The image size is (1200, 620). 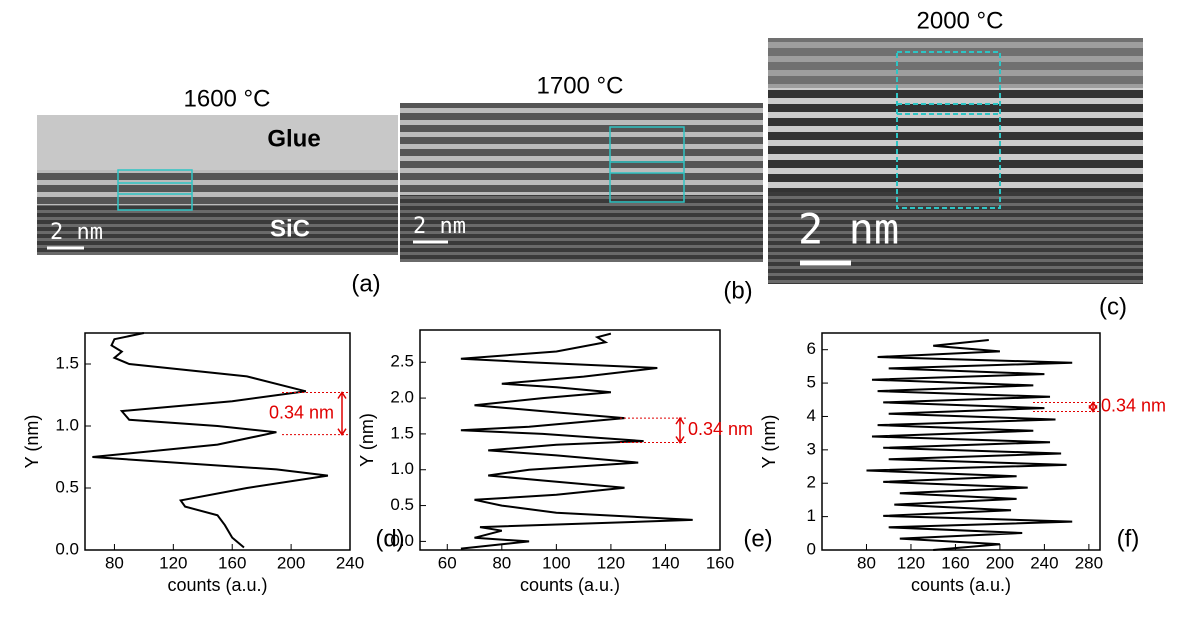 I want to click on image-title: 2000 °C, so click(x=960, y=20).